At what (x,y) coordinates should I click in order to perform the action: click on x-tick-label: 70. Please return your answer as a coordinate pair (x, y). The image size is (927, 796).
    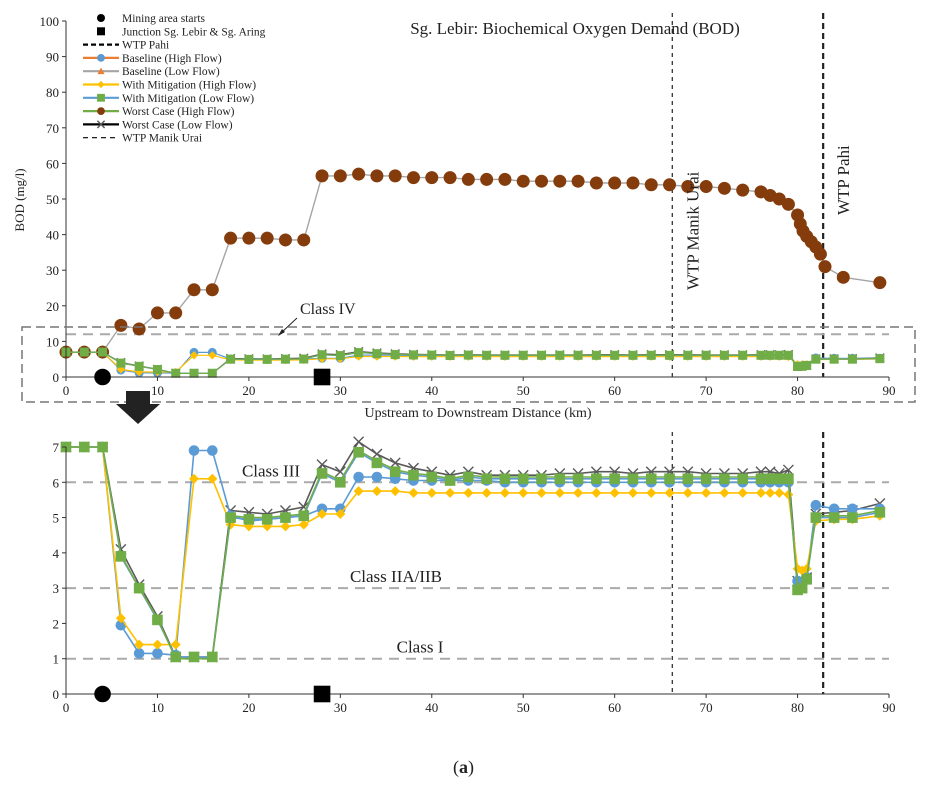
    Looking at the image, I should click on (706, 390).